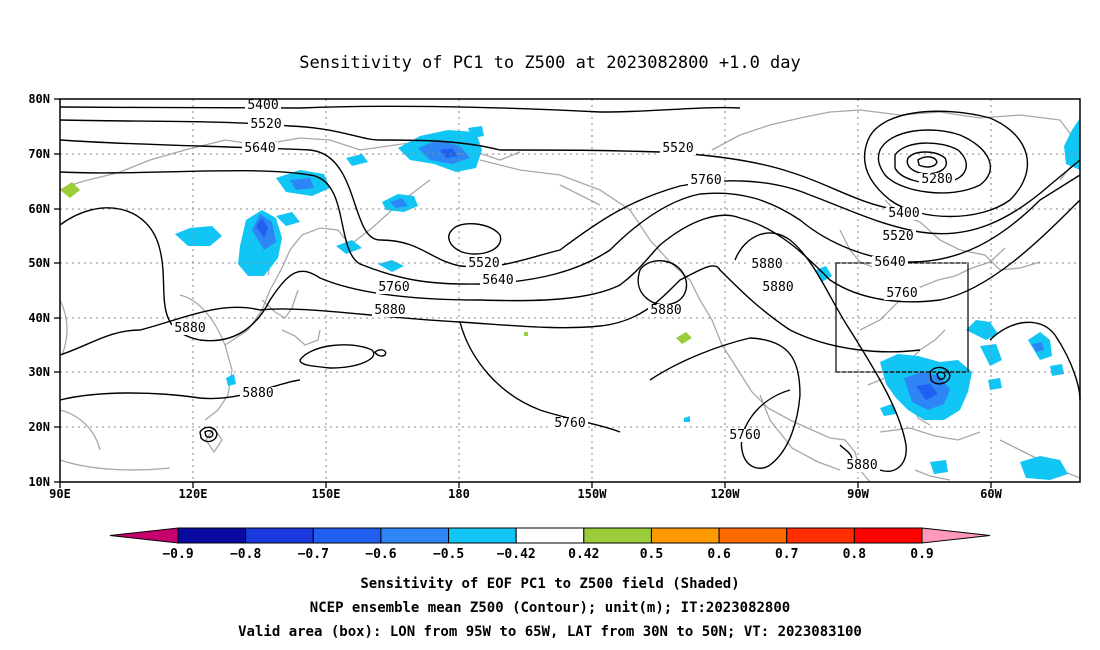 The image size is (1100, 650). I want to click on lon-label: 90E, so click(60, 494).